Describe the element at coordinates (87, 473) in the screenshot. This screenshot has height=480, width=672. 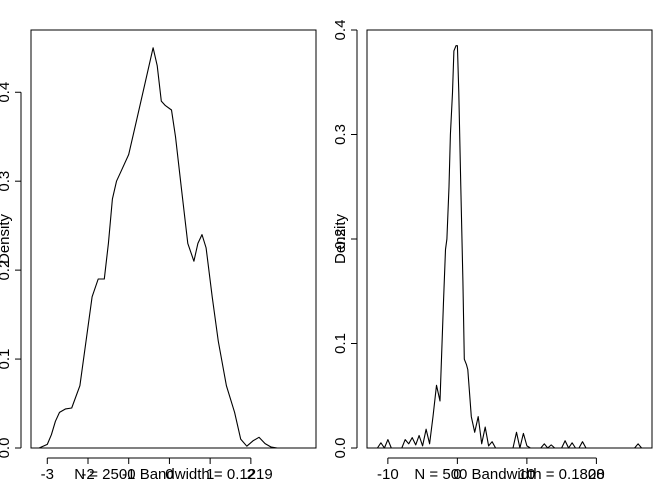
I see `x-tick-label: -2` at that location.